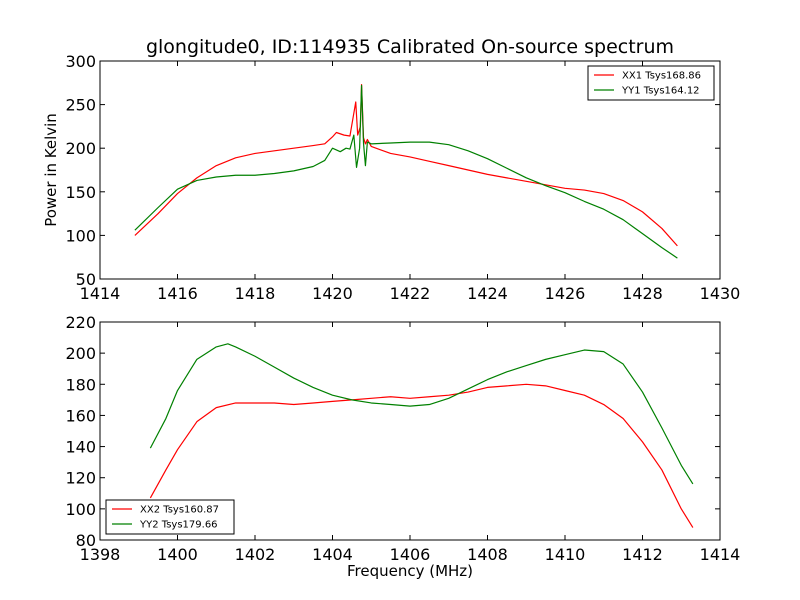 The image size is (800, 600). What do you see at coordinates (86, 279) in the screenshot?
I see `y-tick-label: 50` at bounding box center [86, 279].